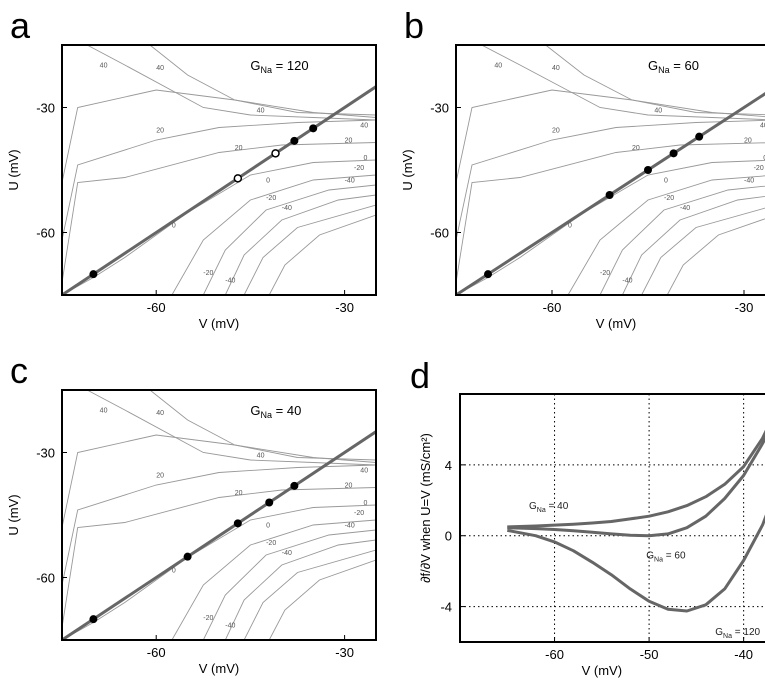  Describe the element at coordinates (751, 632) in the screenshot. I see `gna-value: 120` at that location.